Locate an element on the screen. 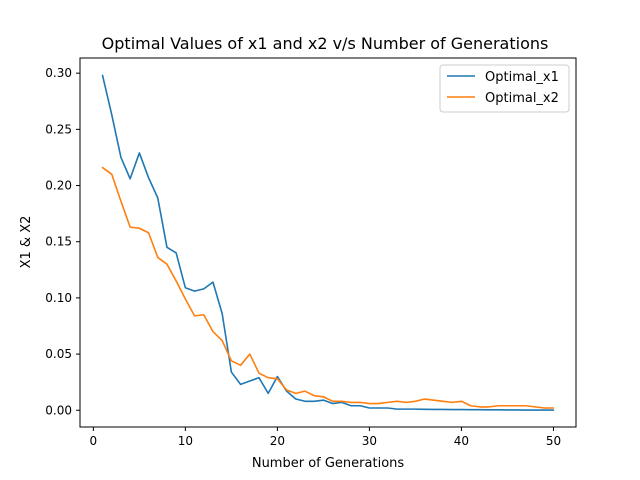 The height and width of the screenshot is (480, 640). y-tick-label: 0.30 is located at coordinates (58, 73).